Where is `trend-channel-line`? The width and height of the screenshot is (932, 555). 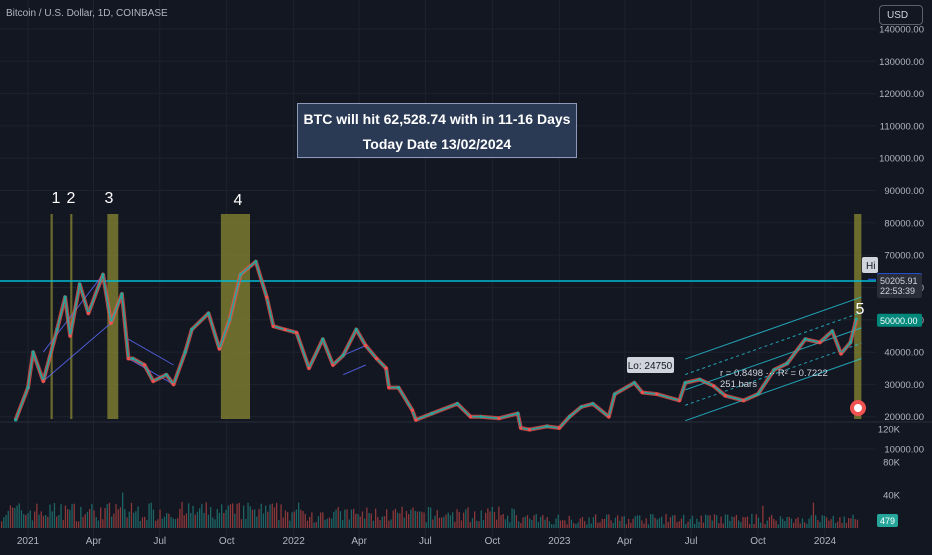 trend-channel-line is located at coordinates (354, 350).